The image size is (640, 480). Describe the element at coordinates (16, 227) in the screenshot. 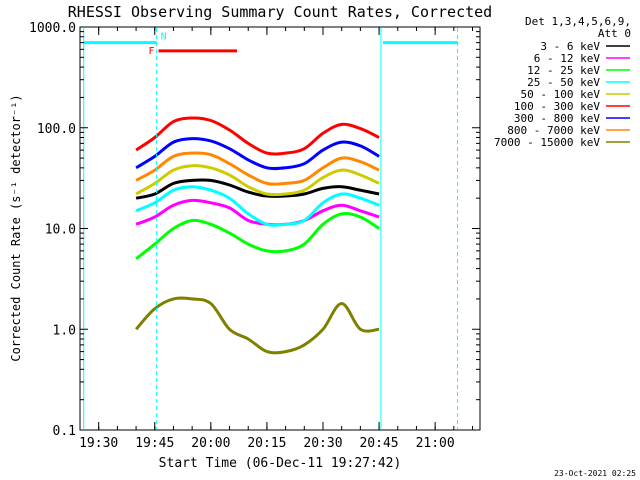

I see `y-axis-title: Corrected Count Rate (s⁻¹ detector⁻¹)` at that location.